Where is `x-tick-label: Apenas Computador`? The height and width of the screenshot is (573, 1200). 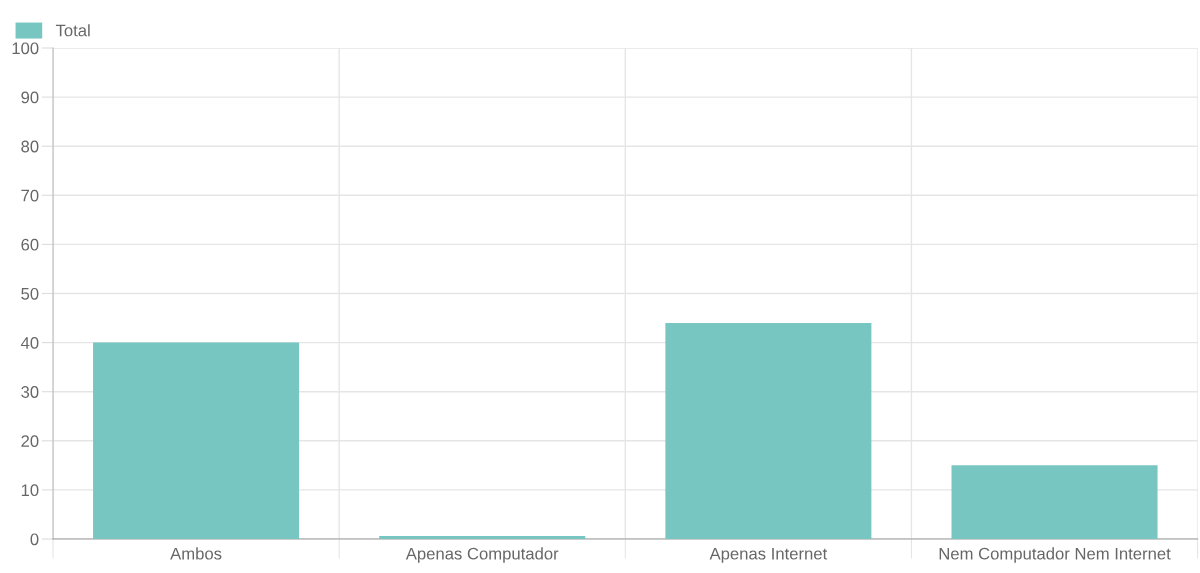
x-tick-label: Apenas Computador is located at coordinates (482, 555).